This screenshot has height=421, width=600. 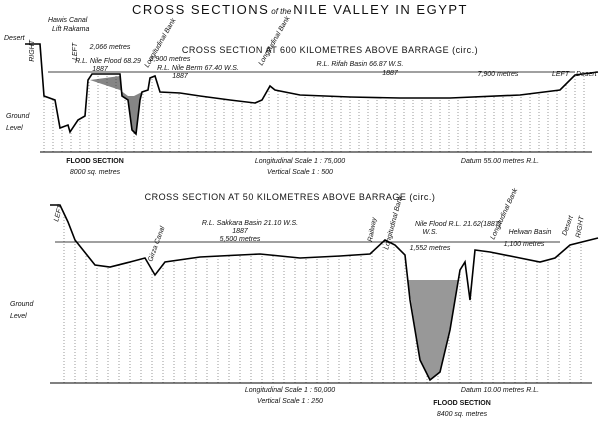 What do you see at coordinates (462, 414) in the screenshot?
I see `label: 8400 sq. metres` at bounding box center [462, 414].